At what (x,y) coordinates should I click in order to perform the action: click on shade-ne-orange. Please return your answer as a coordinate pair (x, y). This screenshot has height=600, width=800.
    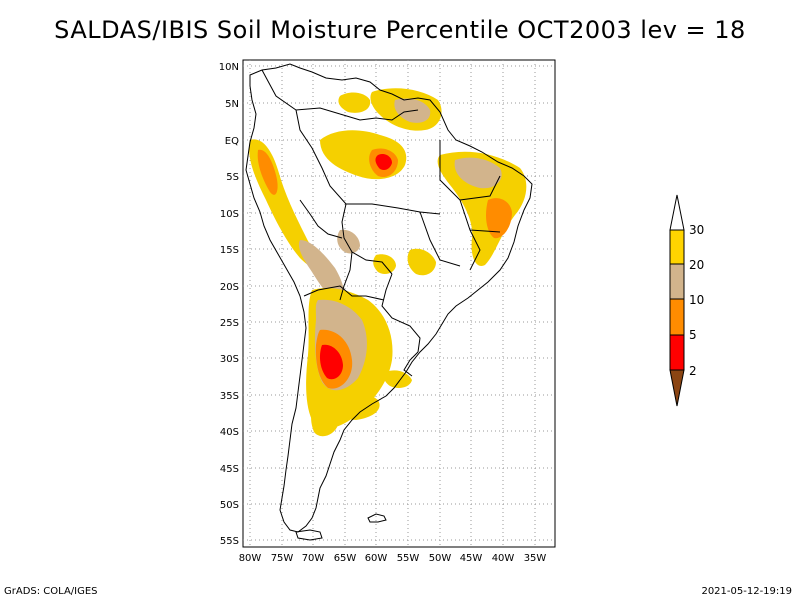
    Looking at the image, I should click on (499, 218).